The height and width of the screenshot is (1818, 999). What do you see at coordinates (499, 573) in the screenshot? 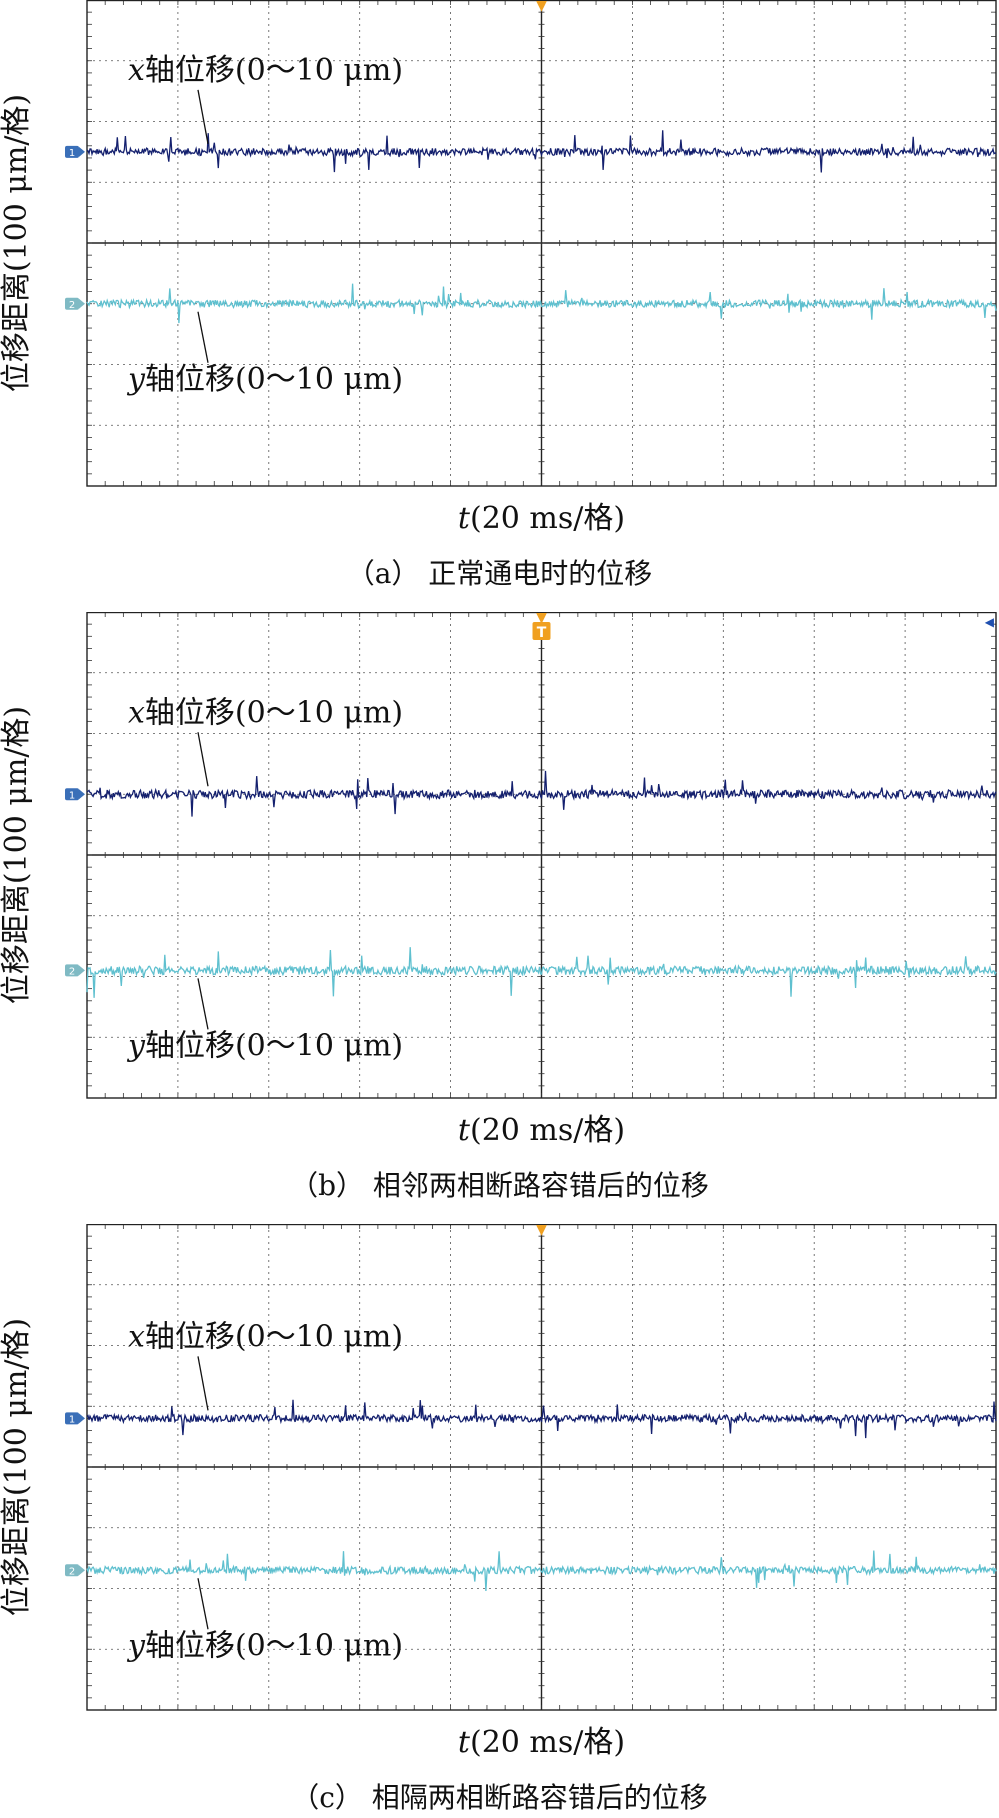
I see `panel-caption: （a） 正常通电时的位移` at bounding box center [499, 573].